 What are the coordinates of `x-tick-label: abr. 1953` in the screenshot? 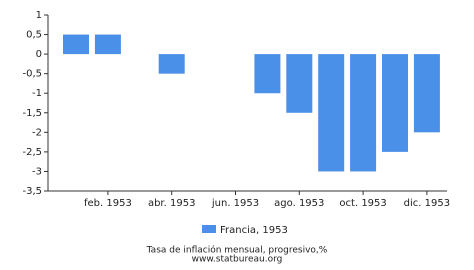 It's located at (171, 203).